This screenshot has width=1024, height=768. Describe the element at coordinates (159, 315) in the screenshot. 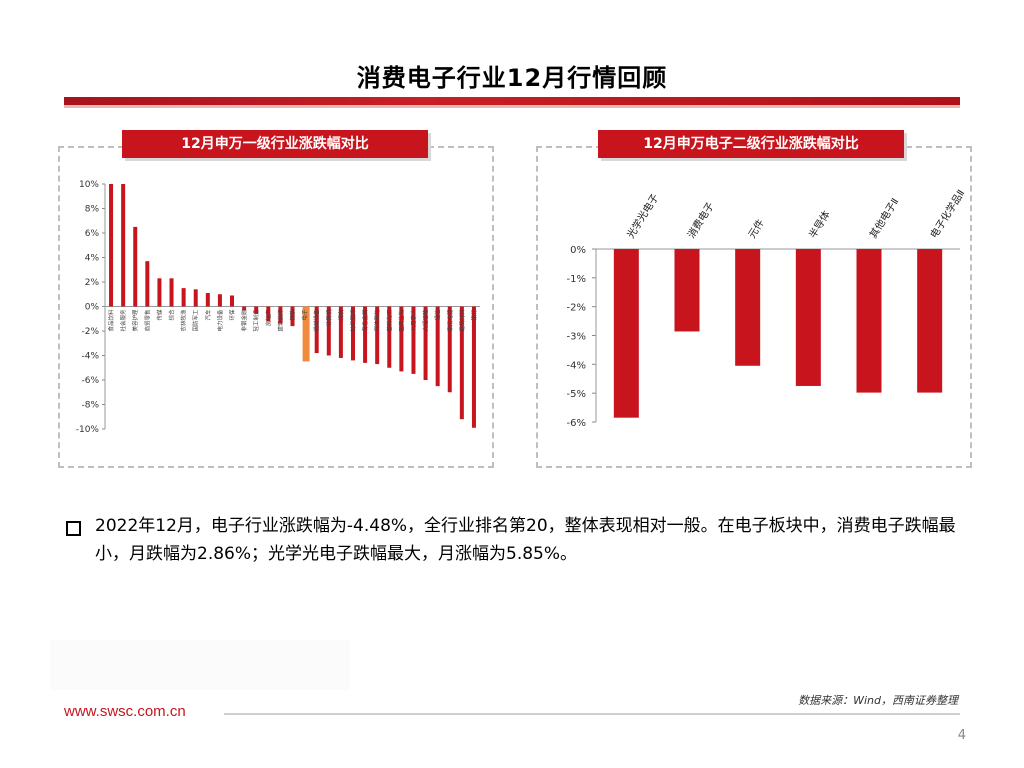

I see `category-label: 传媒` at that location.